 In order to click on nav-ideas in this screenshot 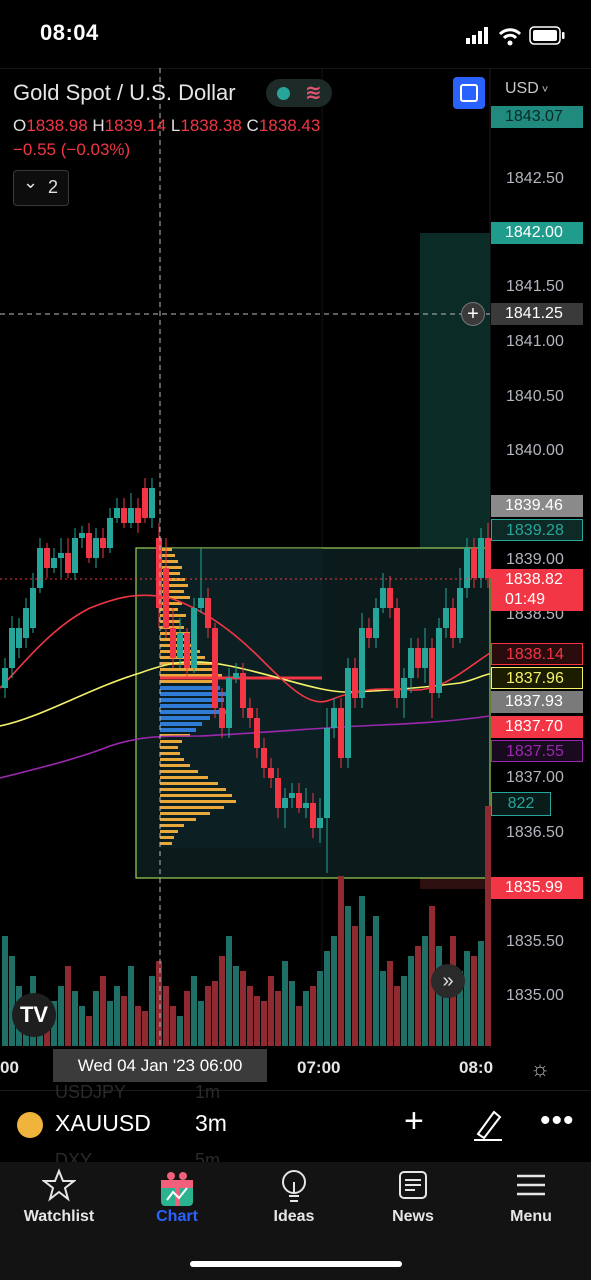, I will do `click(294, 1188)`.